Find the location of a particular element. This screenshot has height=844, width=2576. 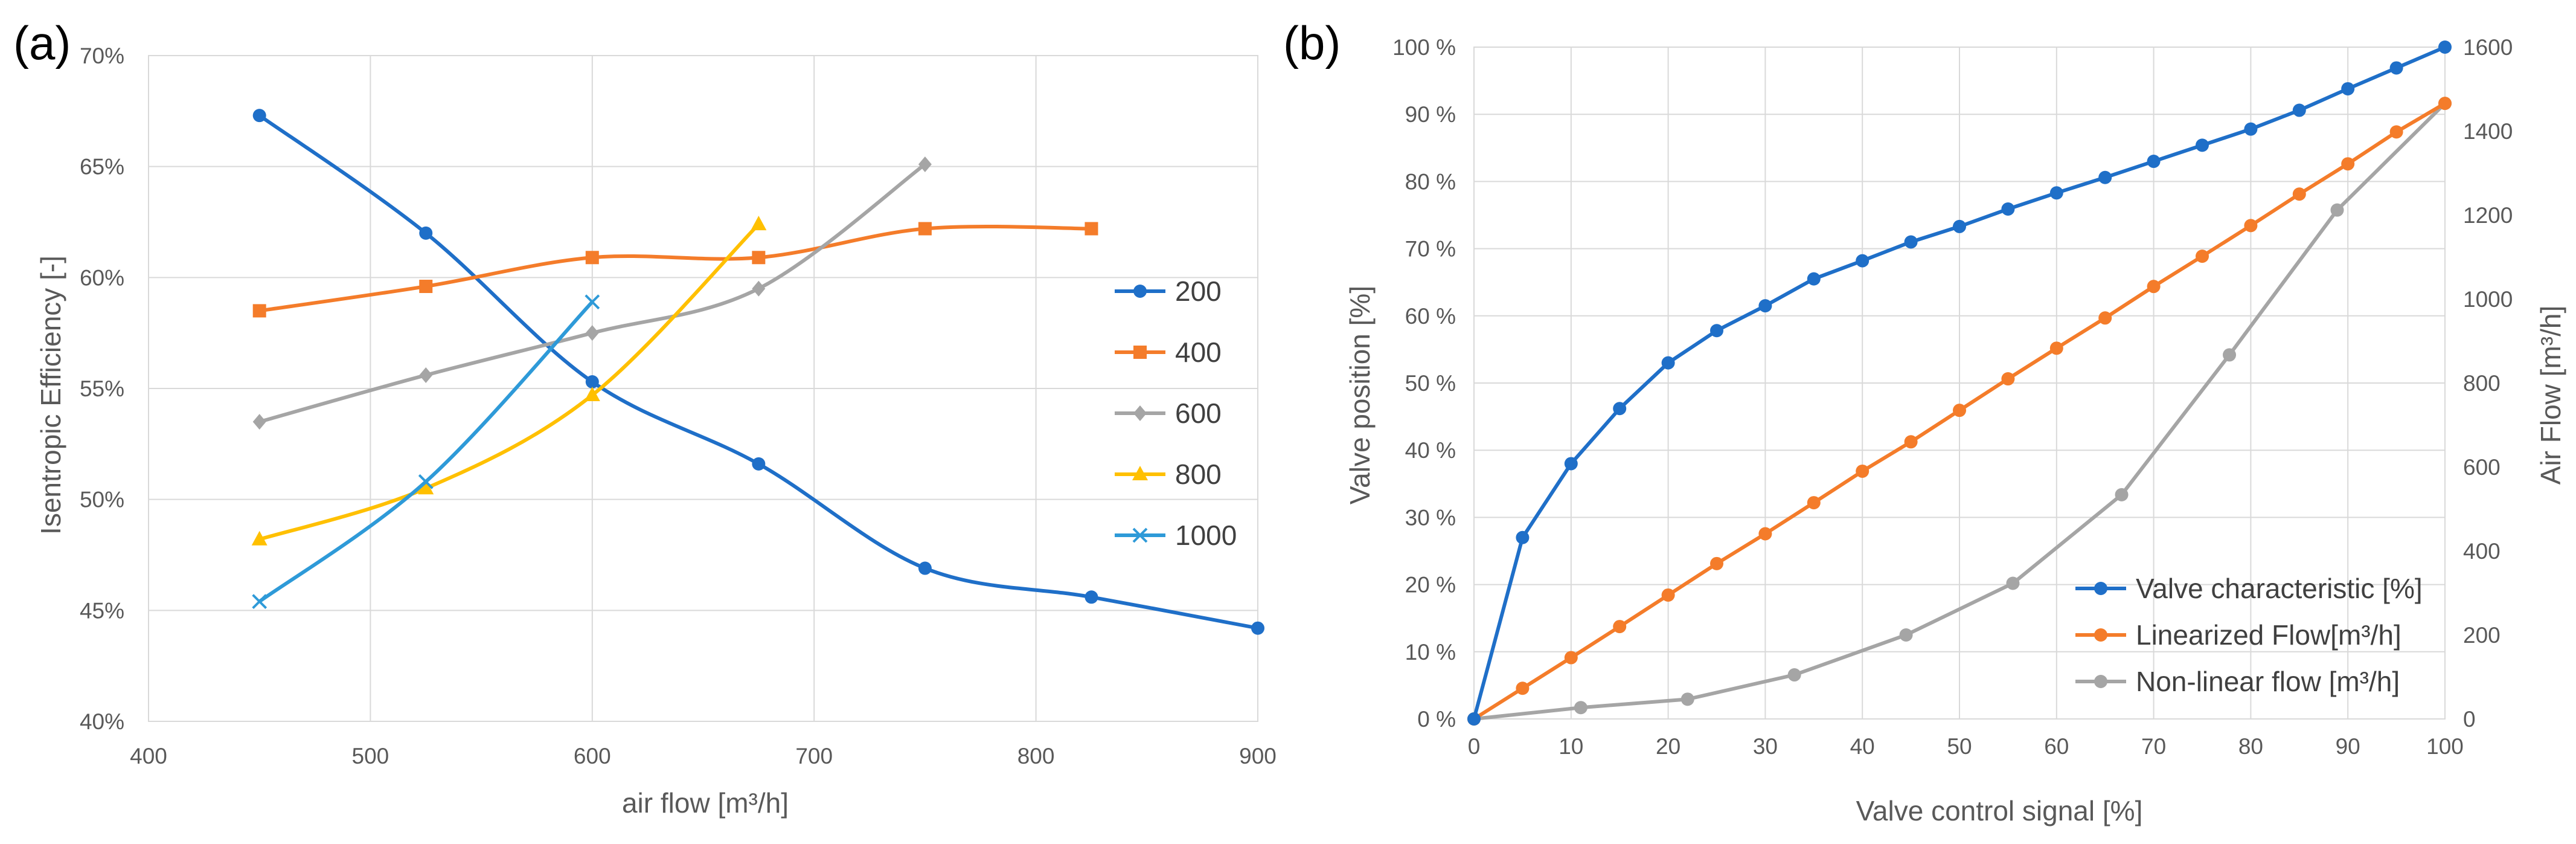

chart-b-x-tick: 40 is located at coordinates (1862, 746).